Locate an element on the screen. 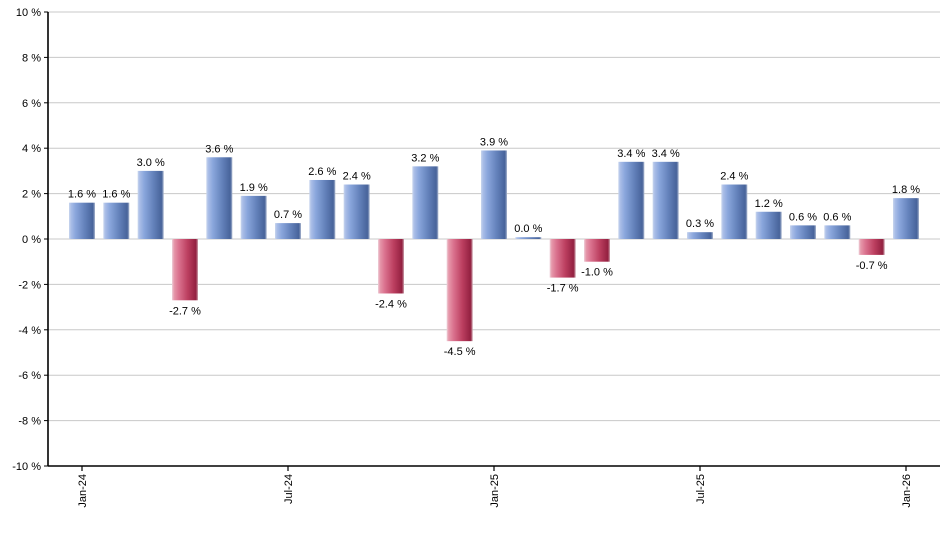 Image resolution: width=940 pixels, height=550 pixels. y-axis-label: 0 % is located at coordinates (31, 240).